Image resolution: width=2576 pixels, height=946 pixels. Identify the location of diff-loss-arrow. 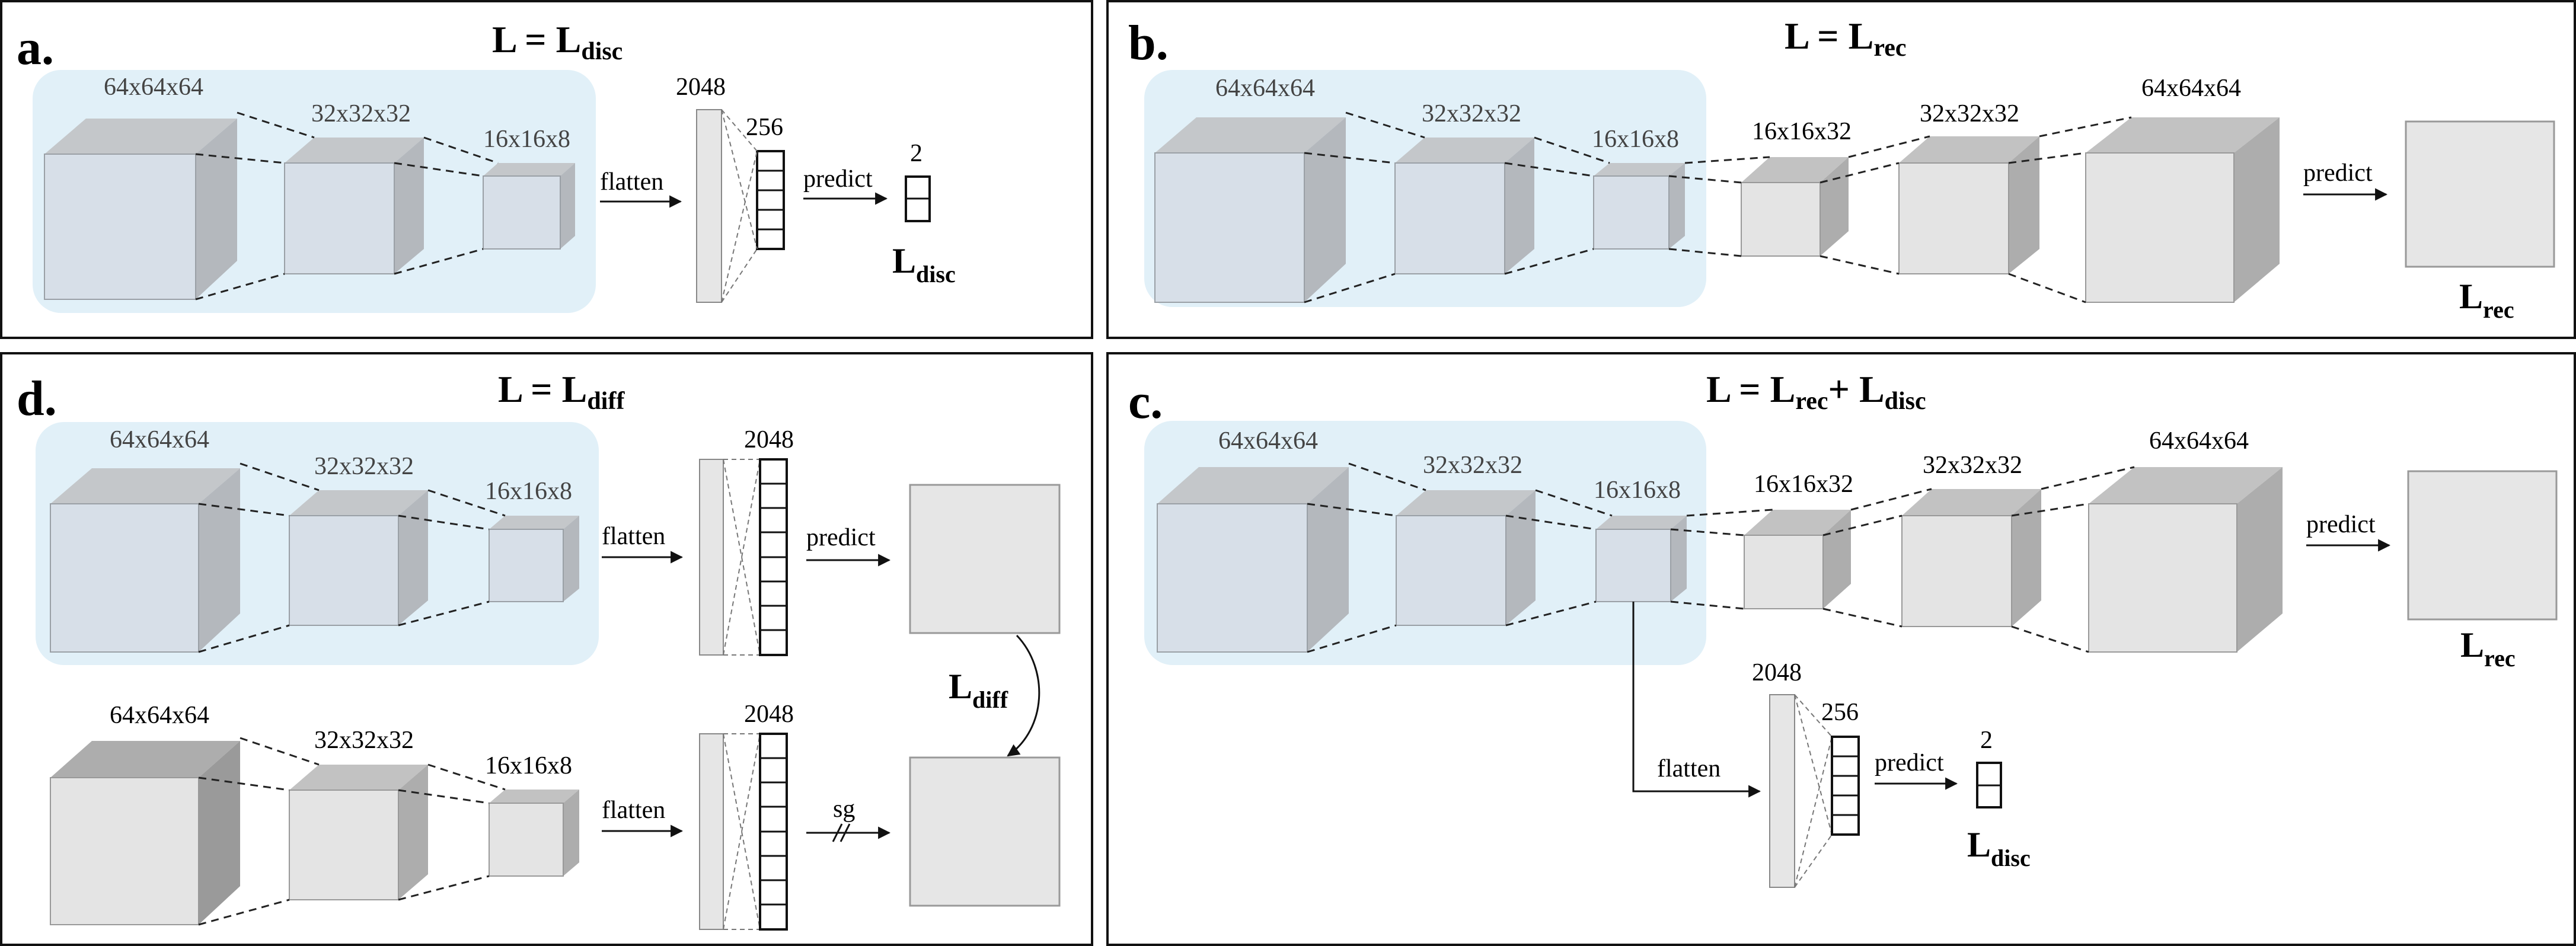
(1023, 695).